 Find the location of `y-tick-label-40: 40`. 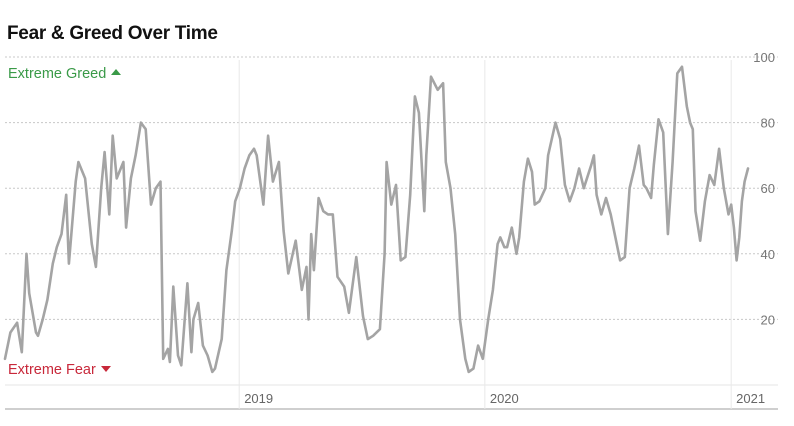

y-tick-label-40: 40 is located at coordinates (768, 254).